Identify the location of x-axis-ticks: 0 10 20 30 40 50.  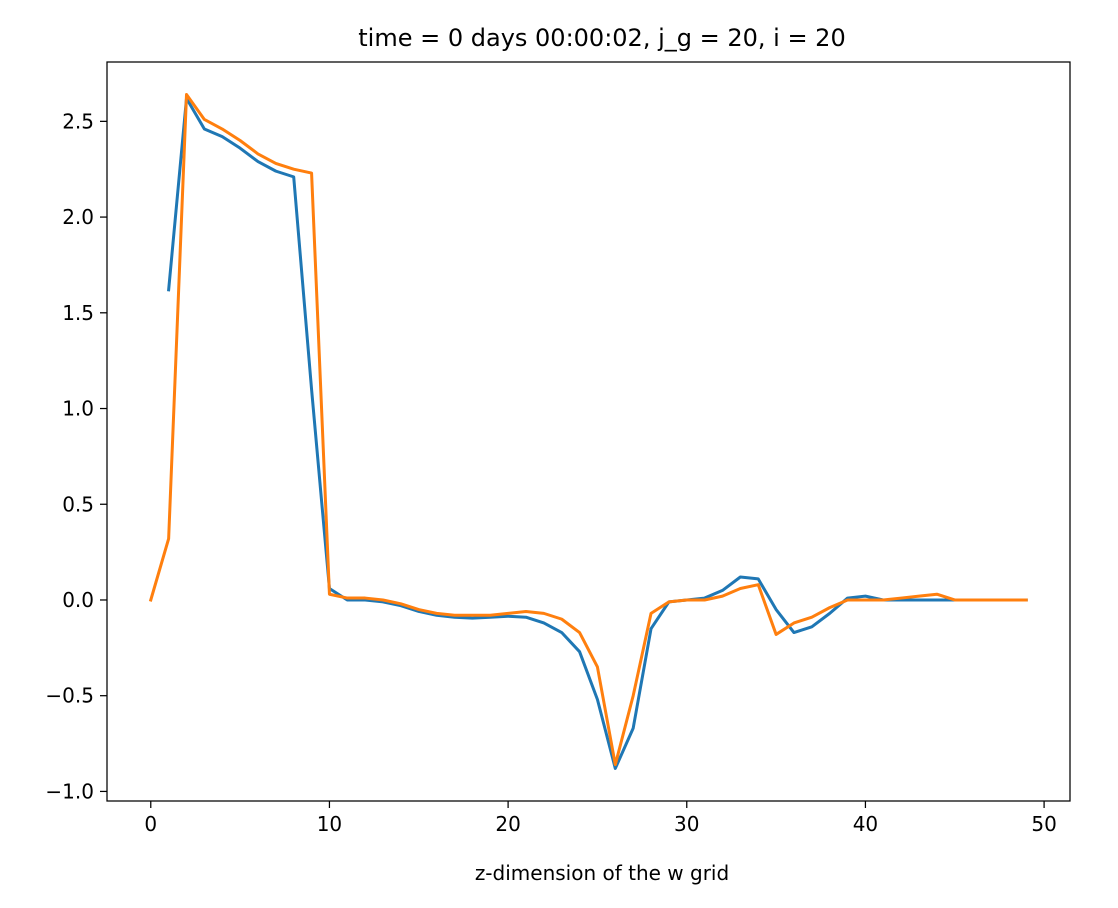
(600, 818).